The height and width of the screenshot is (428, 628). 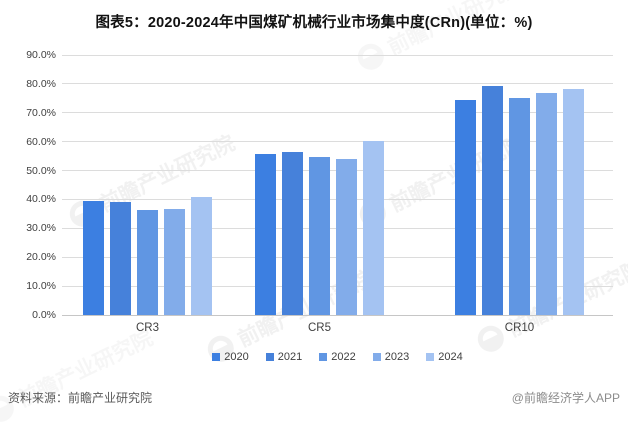 I want to click on bar-group-cr5, so click(x=319, y=228).